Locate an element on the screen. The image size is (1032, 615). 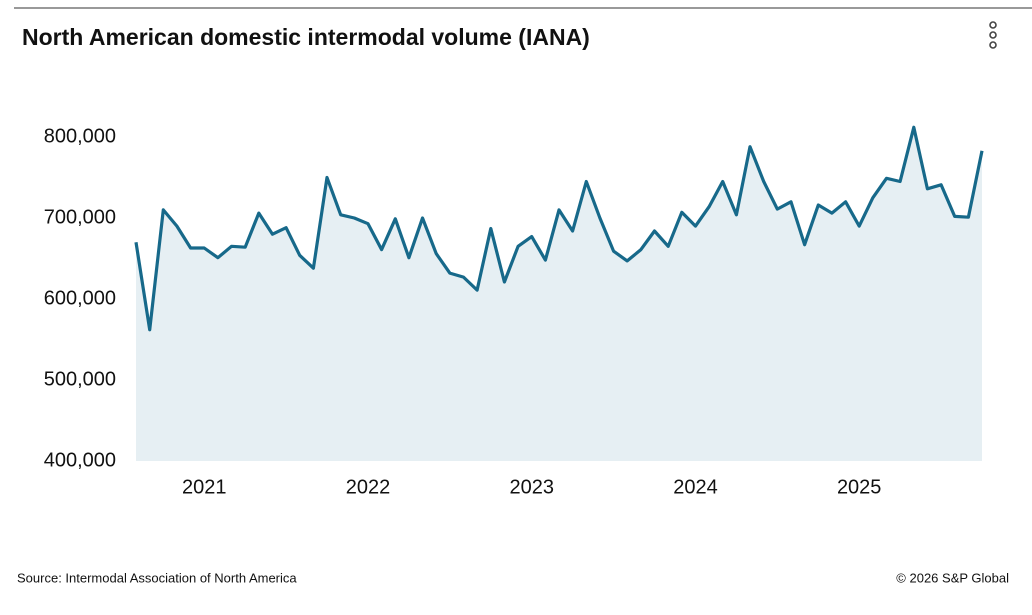
x-tick-label: 2022 is located at coordinates (368, 487).